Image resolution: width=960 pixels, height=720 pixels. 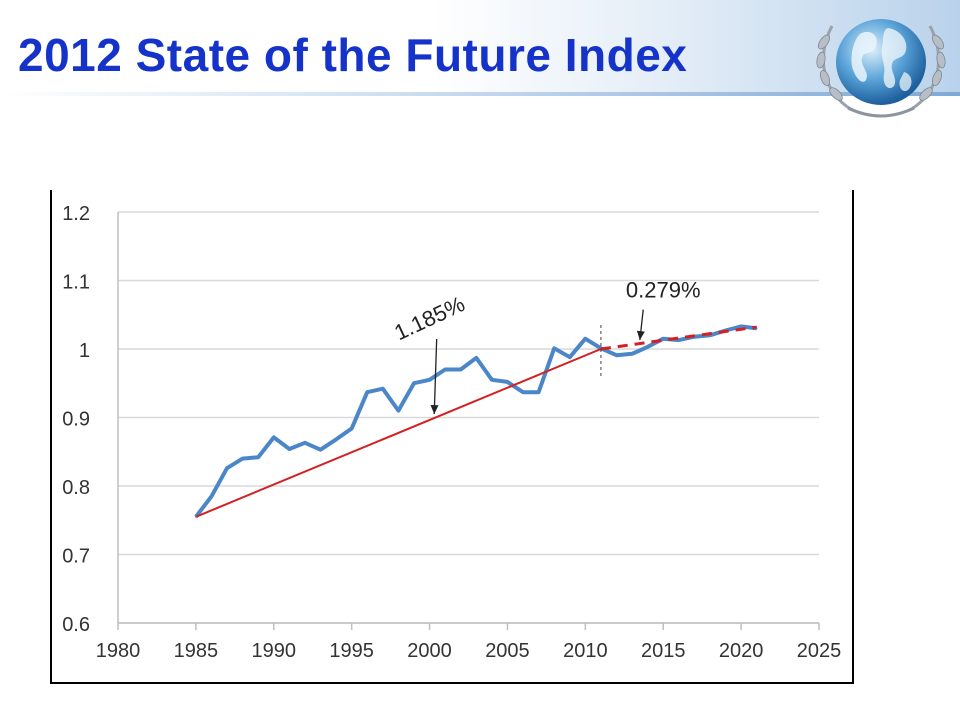 I want to click on x-tick-label: 2025, so click(x=819, y=651).